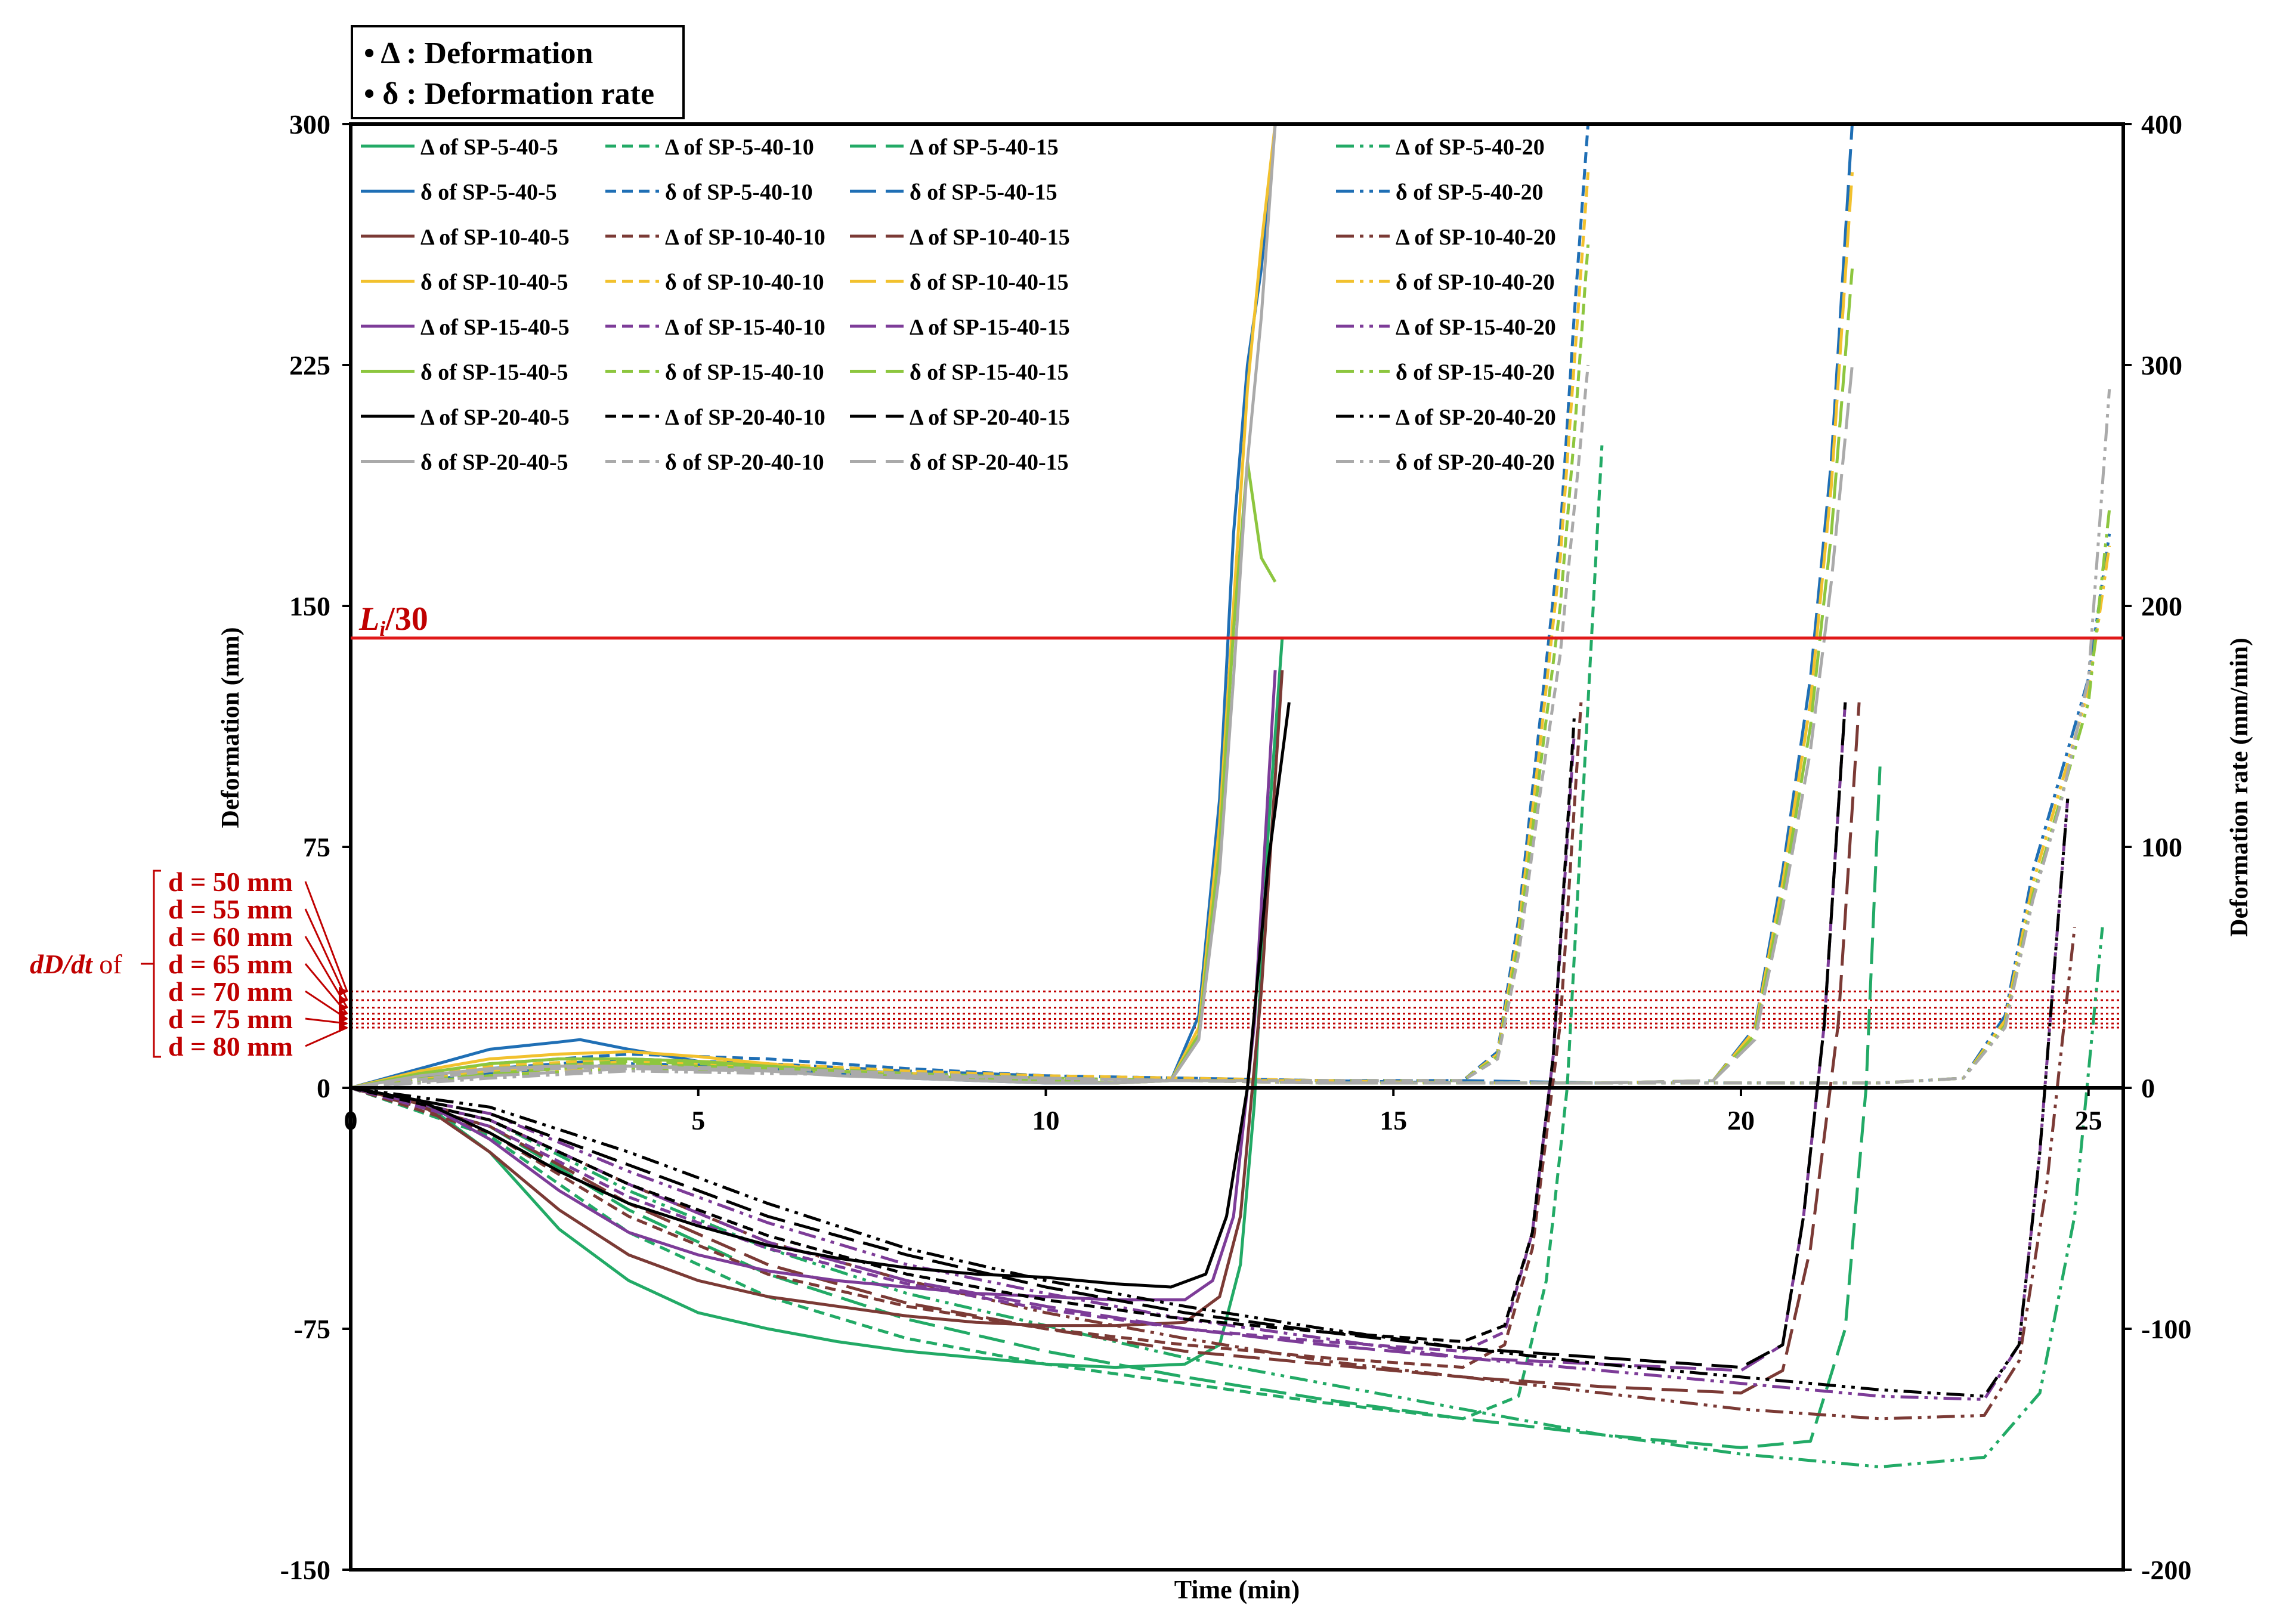  I want to click on legend-label-7-3: δ of SP-20-40-20, so click(1476, 463).